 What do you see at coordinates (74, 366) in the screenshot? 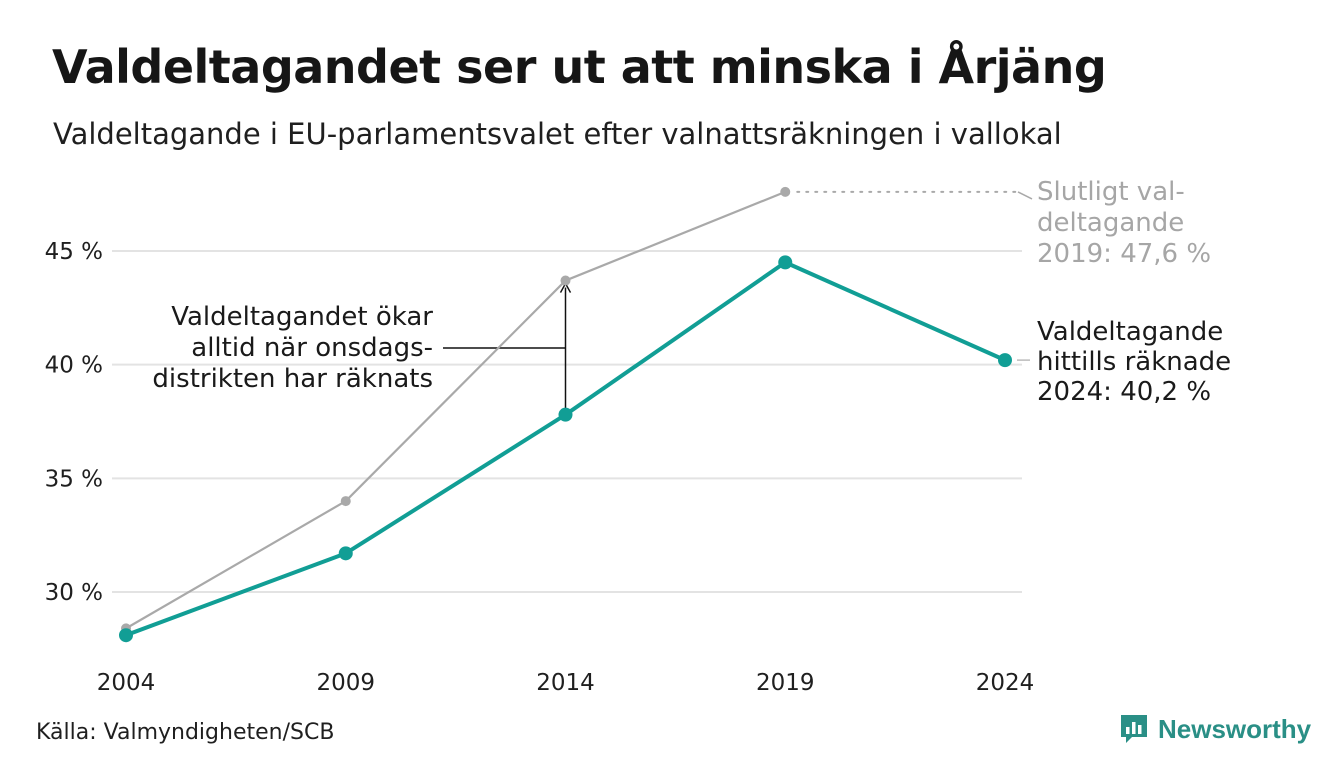
I see `y-tick-label: 40 %` at bounding box center [74, 366].